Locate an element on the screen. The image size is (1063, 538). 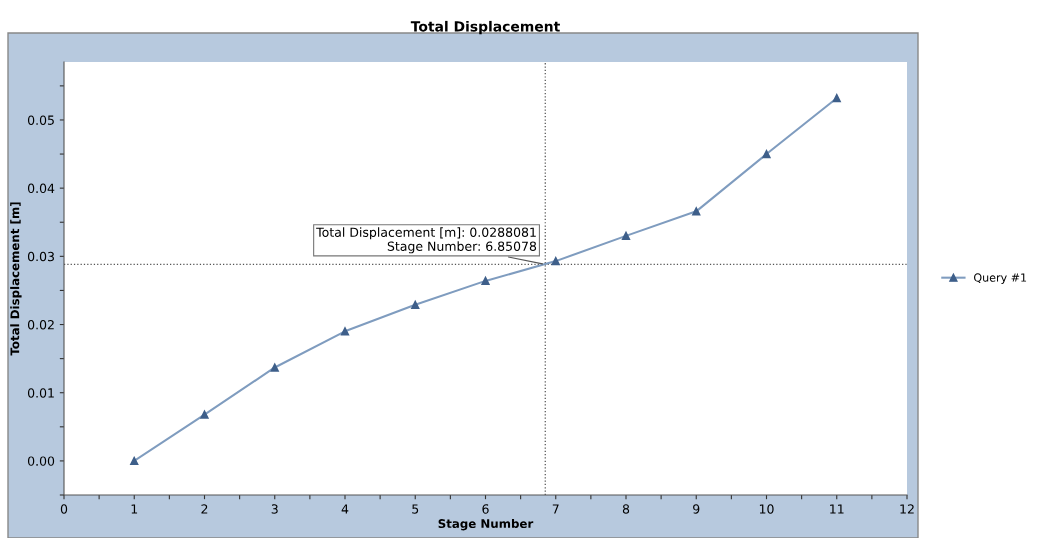
x-tick-label: 2 is located at coordinates (204, 509).